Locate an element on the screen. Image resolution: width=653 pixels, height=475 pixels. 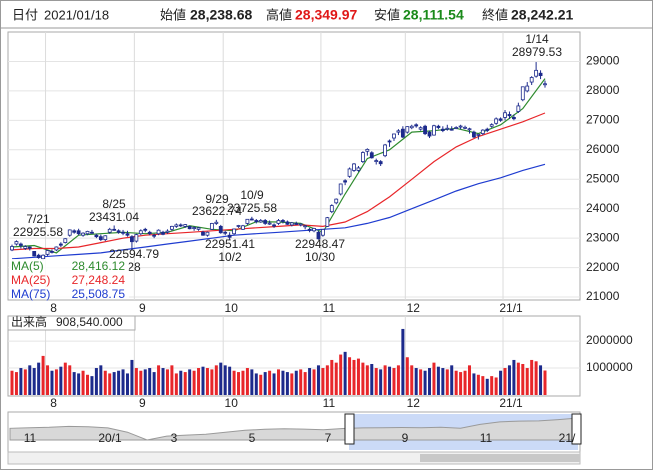
scrollbar-thumb is located at coordinates (500, 458).